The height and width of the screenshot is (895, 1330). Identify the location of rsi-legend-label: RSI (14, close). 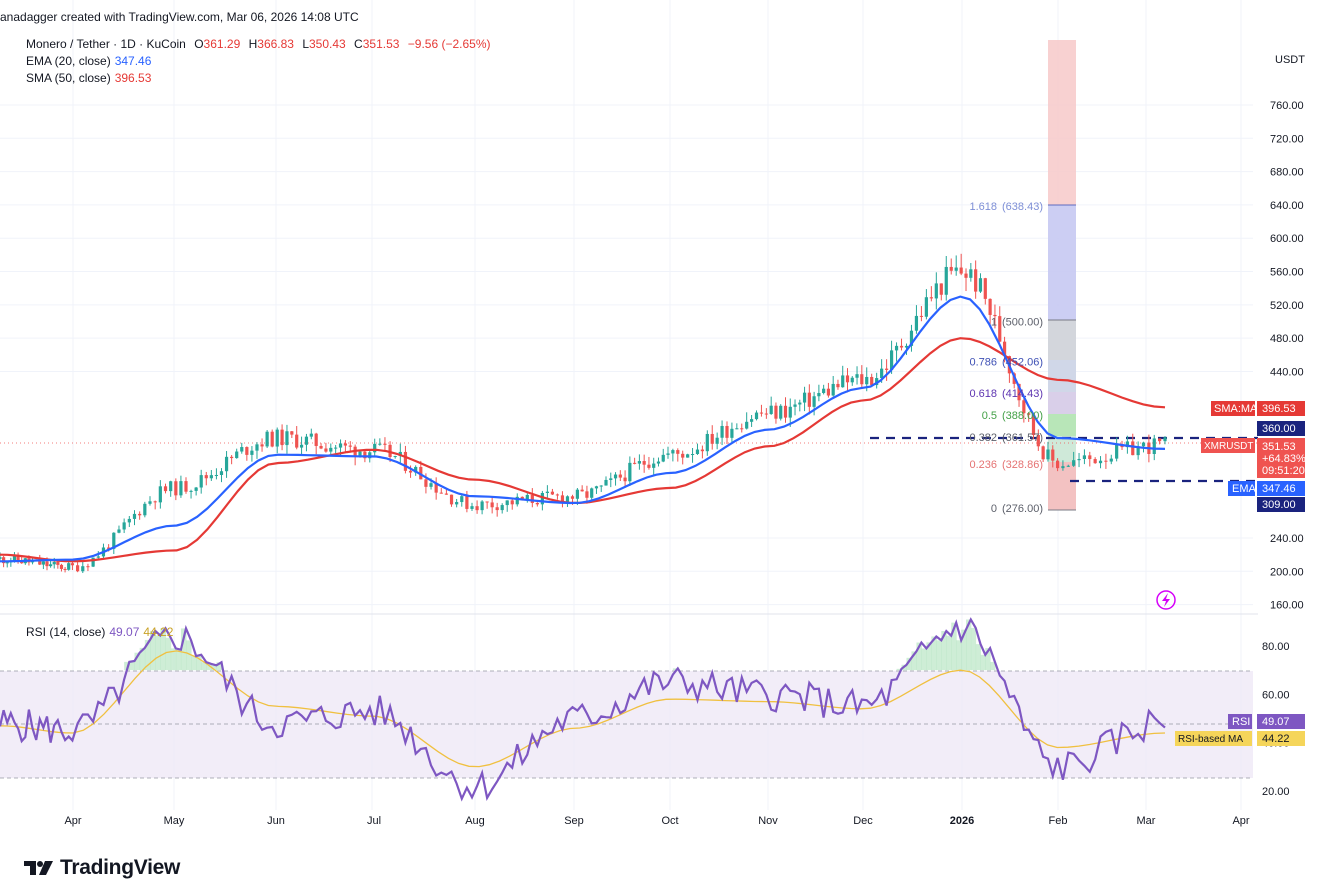
(66, 632).